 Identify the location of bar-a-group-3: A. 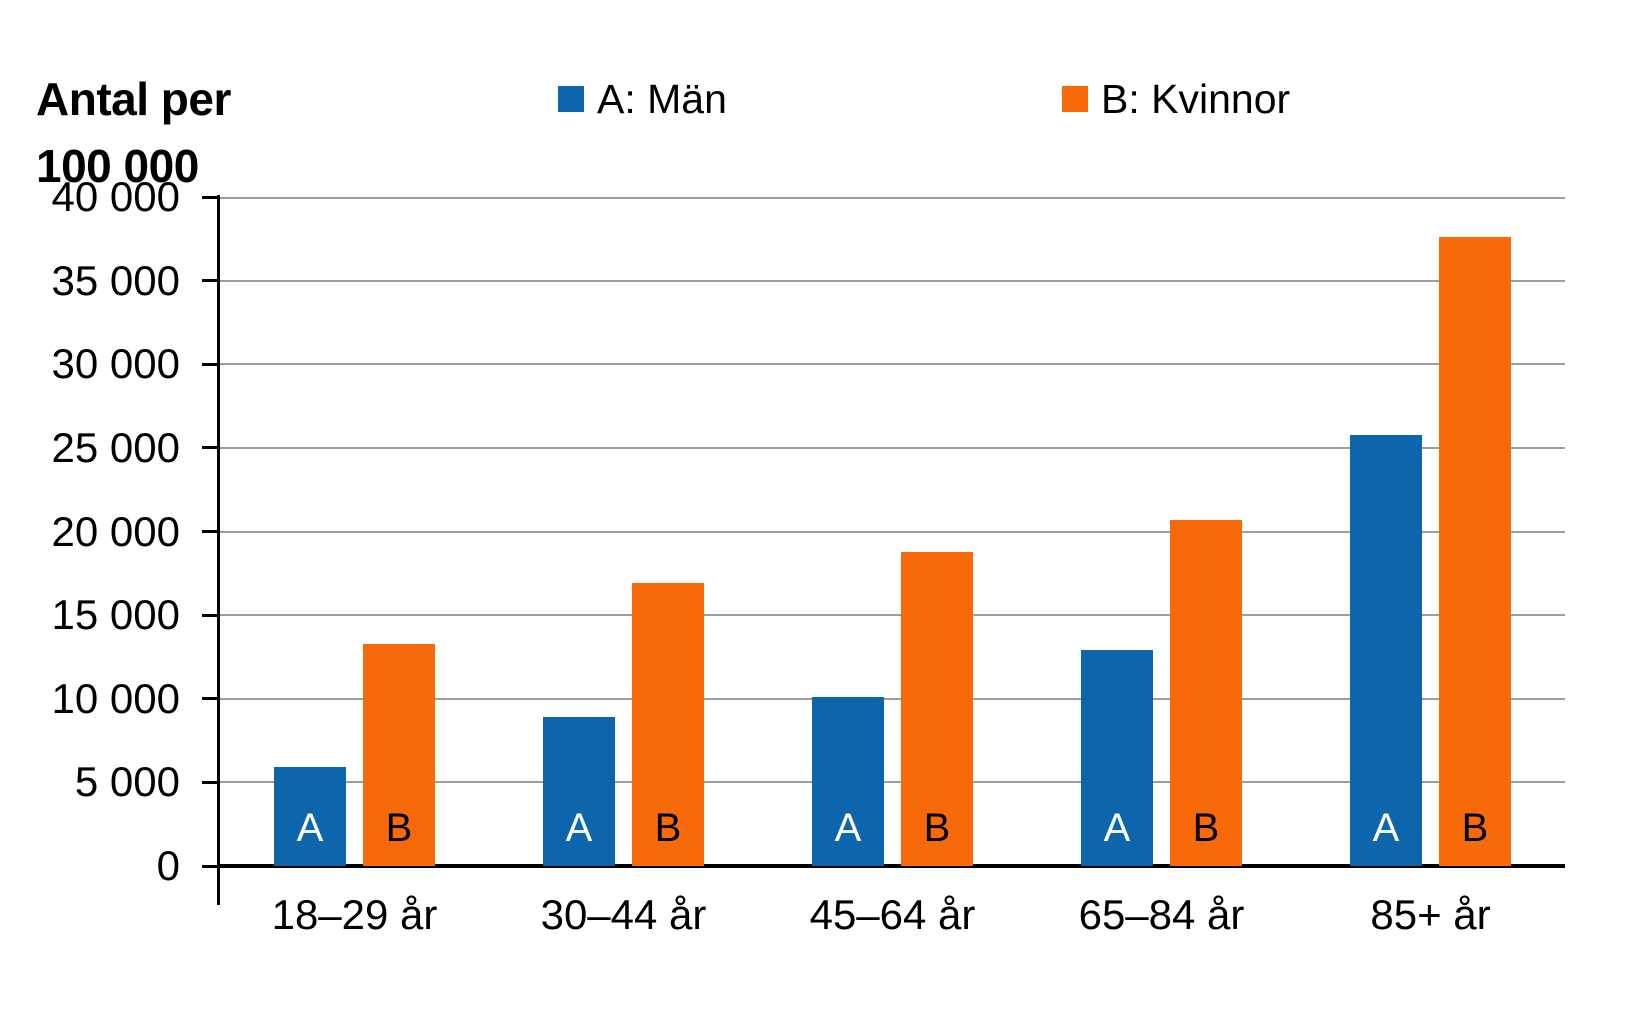
(848, 781).